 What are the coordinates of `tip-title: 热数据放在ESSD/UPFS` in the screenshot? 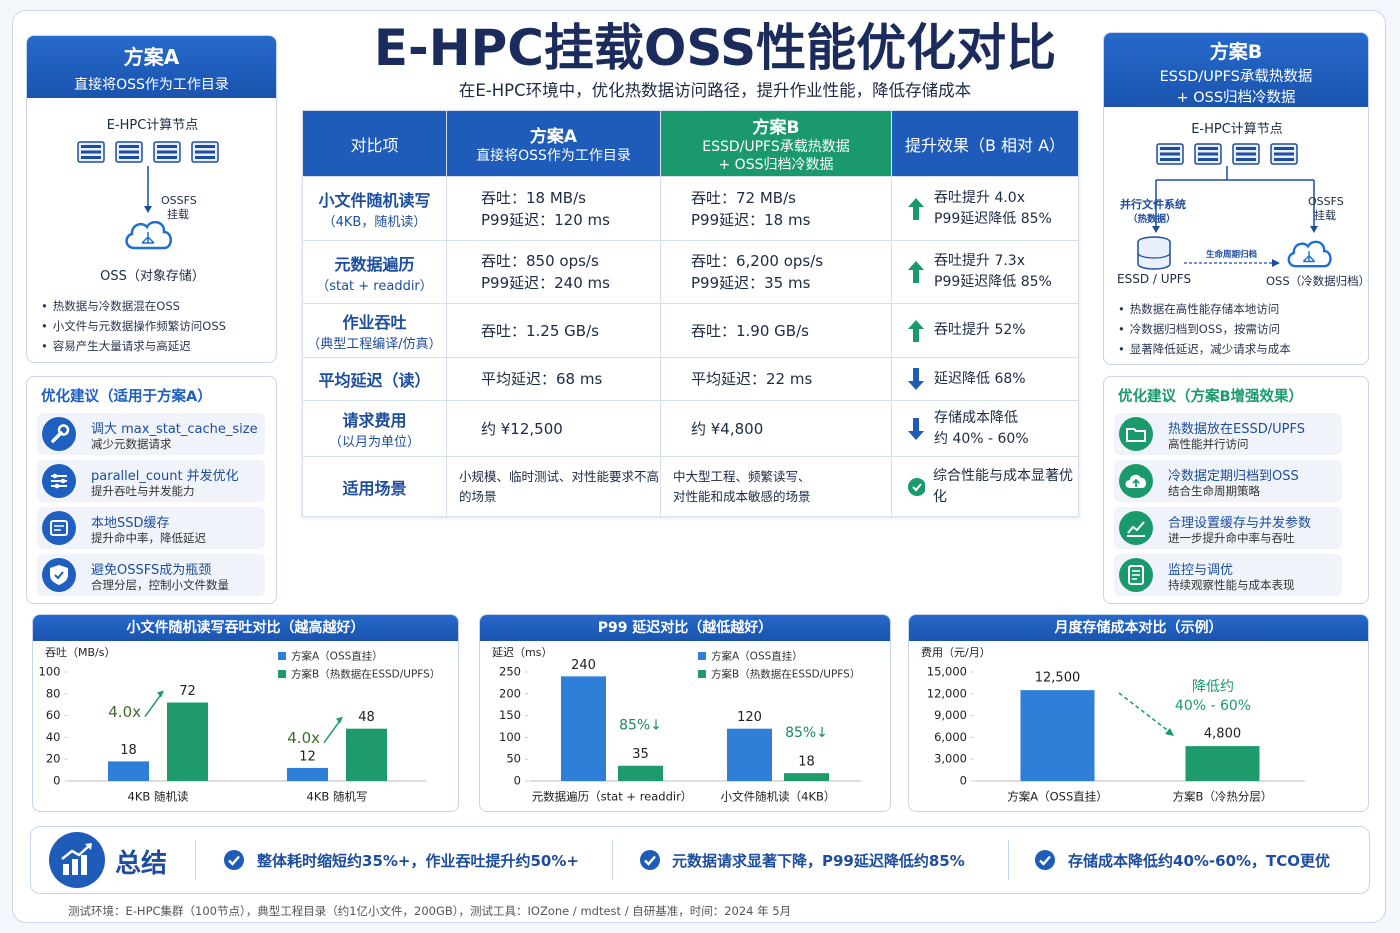 It's located at (1236, 429).